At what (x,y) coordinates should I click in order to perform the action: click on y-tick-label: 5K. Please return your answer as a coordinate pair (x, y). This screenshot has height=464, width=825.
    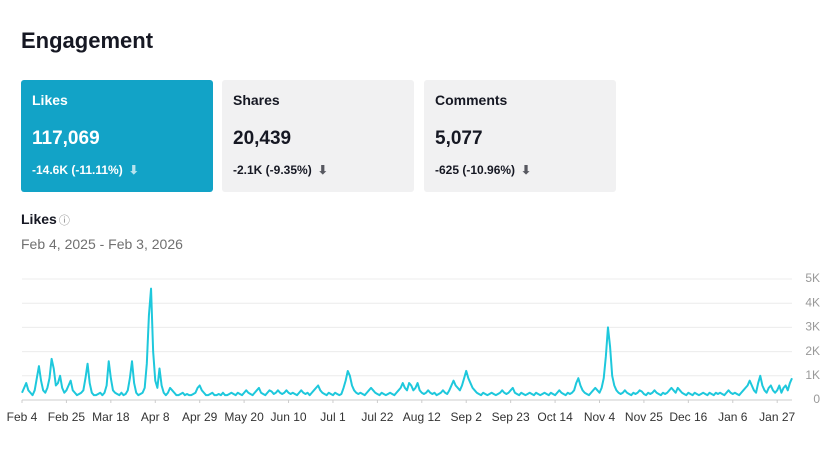
    Looking at the image, I should click on (812, 278).